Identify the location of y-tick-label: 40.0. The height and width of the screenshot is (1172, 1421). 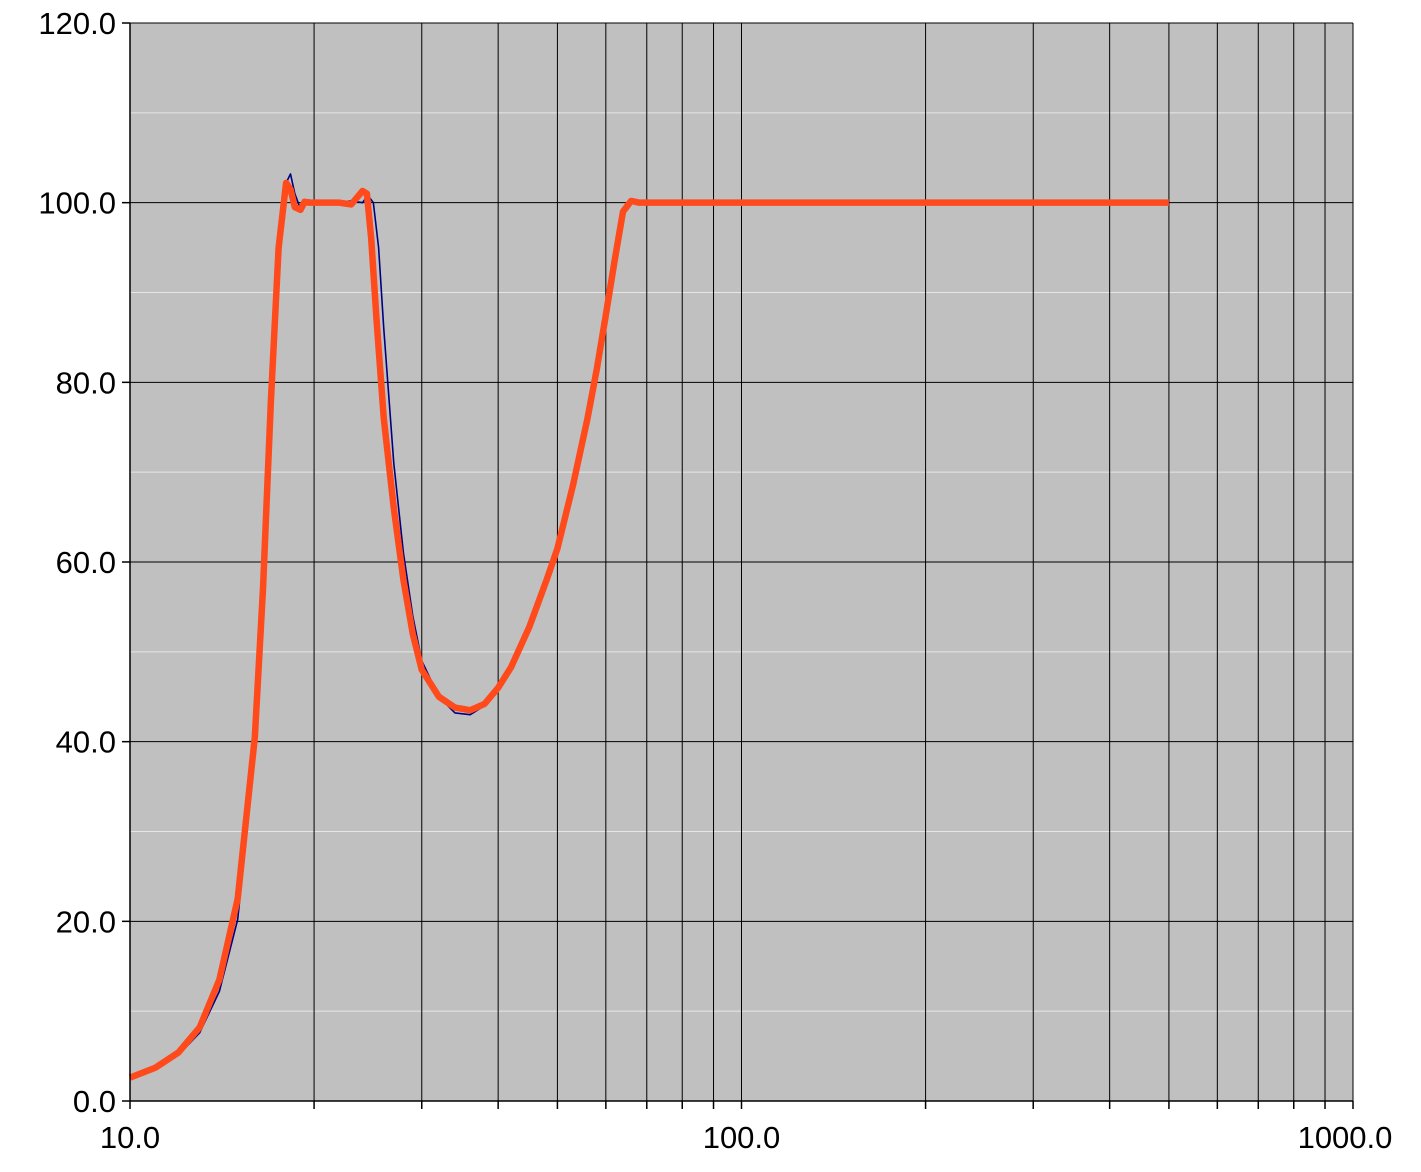
(86, 742).